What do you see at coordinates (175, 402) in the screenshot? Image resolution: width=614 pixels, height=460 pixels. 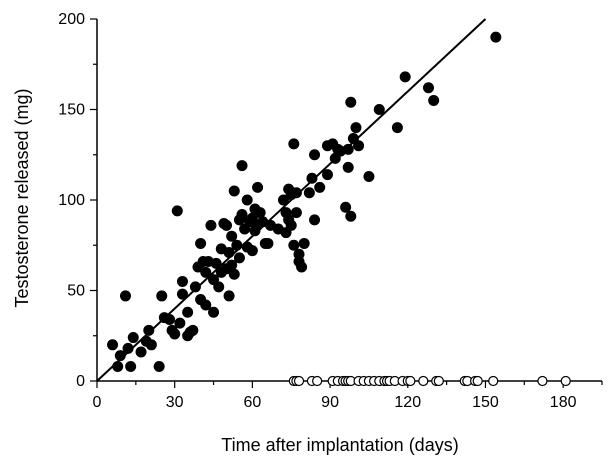 I see `x-tick-label: 30` at bounding box center [175, 402].